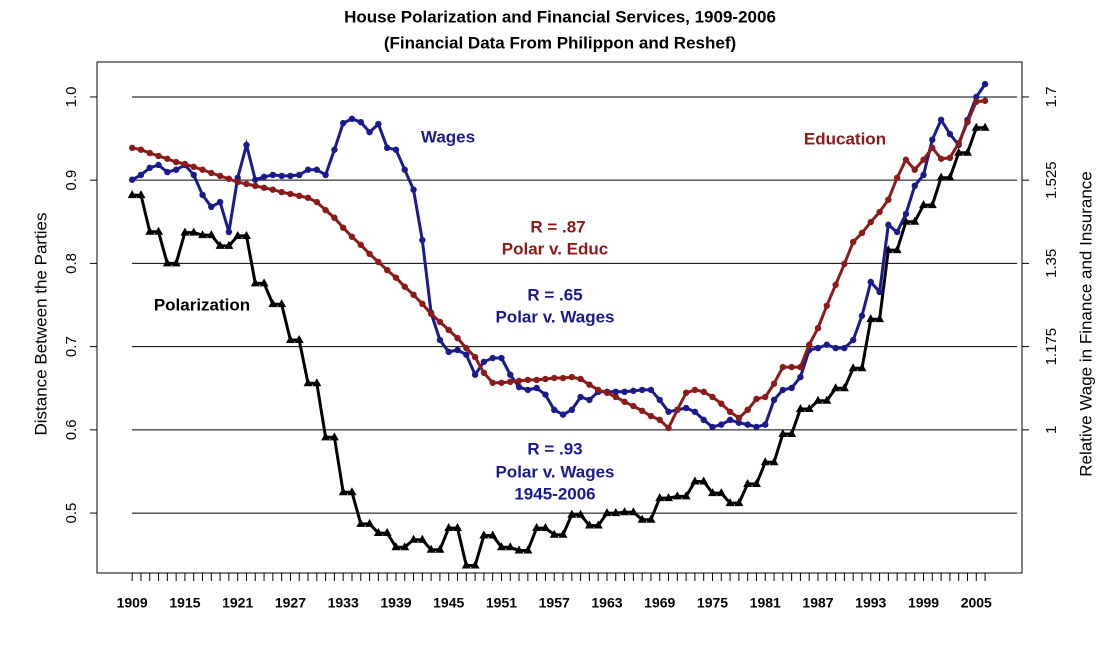 Image resolution: width=1101 pixels, height=671 pixels. Describe the element at coordinates (71, 263) in the screenshot. I see `y-tick-label: 0.8` at that location.